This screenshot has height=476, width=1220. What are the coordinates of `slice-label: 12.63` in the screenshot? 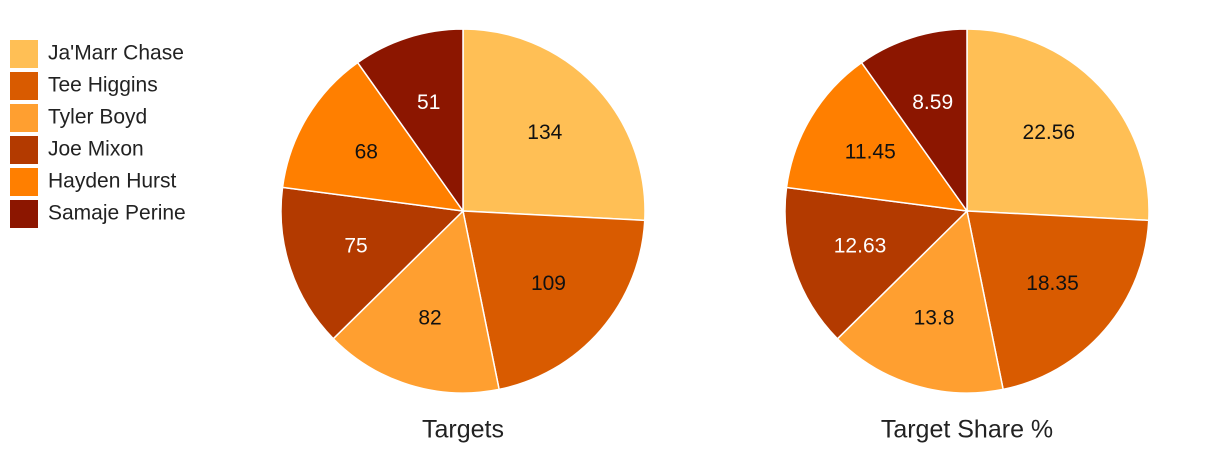 It's located at (860, 246).